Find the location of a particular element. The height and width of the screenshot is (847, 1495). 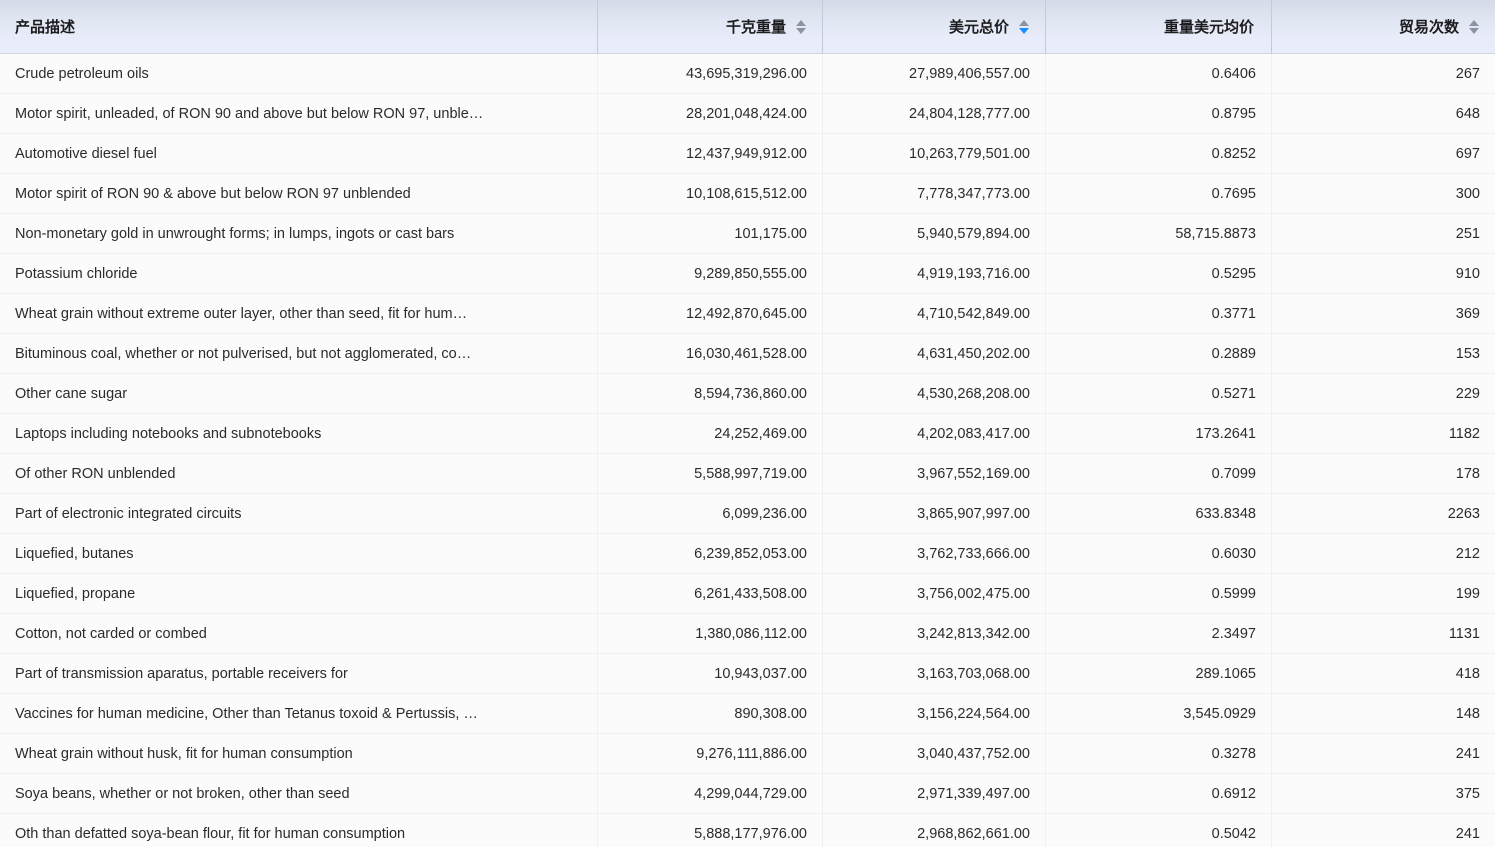

cell-text: 0.5042 is located at coordinates (1233, 833).